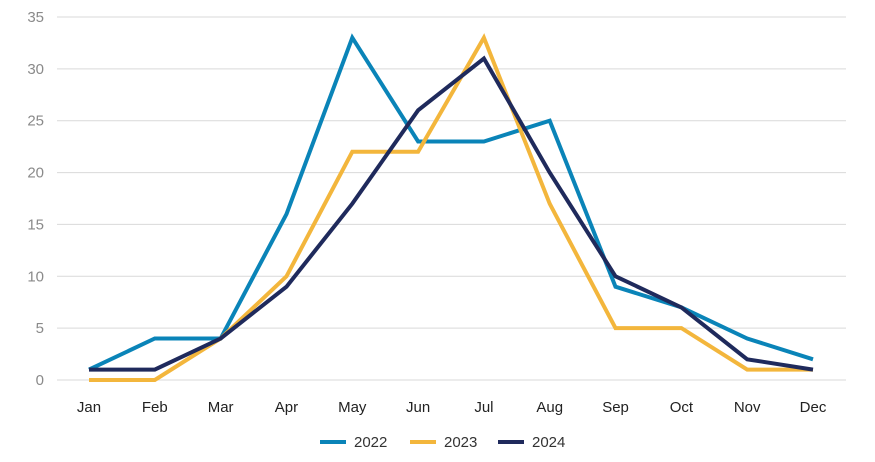 The image size is (875, 462). Describe the element at coordinates (549, 407) in the screenshot. I see `x-tick-label-aug: Aug` at that location.